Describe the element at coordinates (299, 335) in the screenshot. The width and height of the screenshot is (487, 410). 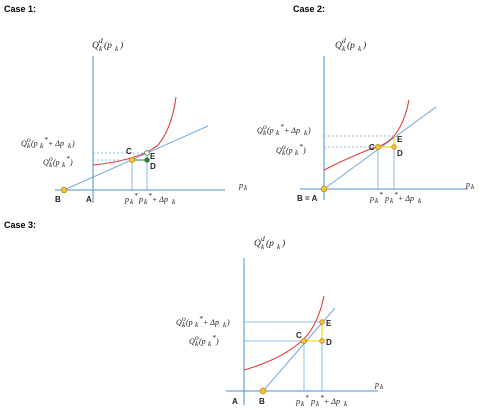
I see `case-3-label-c: C` at that location.